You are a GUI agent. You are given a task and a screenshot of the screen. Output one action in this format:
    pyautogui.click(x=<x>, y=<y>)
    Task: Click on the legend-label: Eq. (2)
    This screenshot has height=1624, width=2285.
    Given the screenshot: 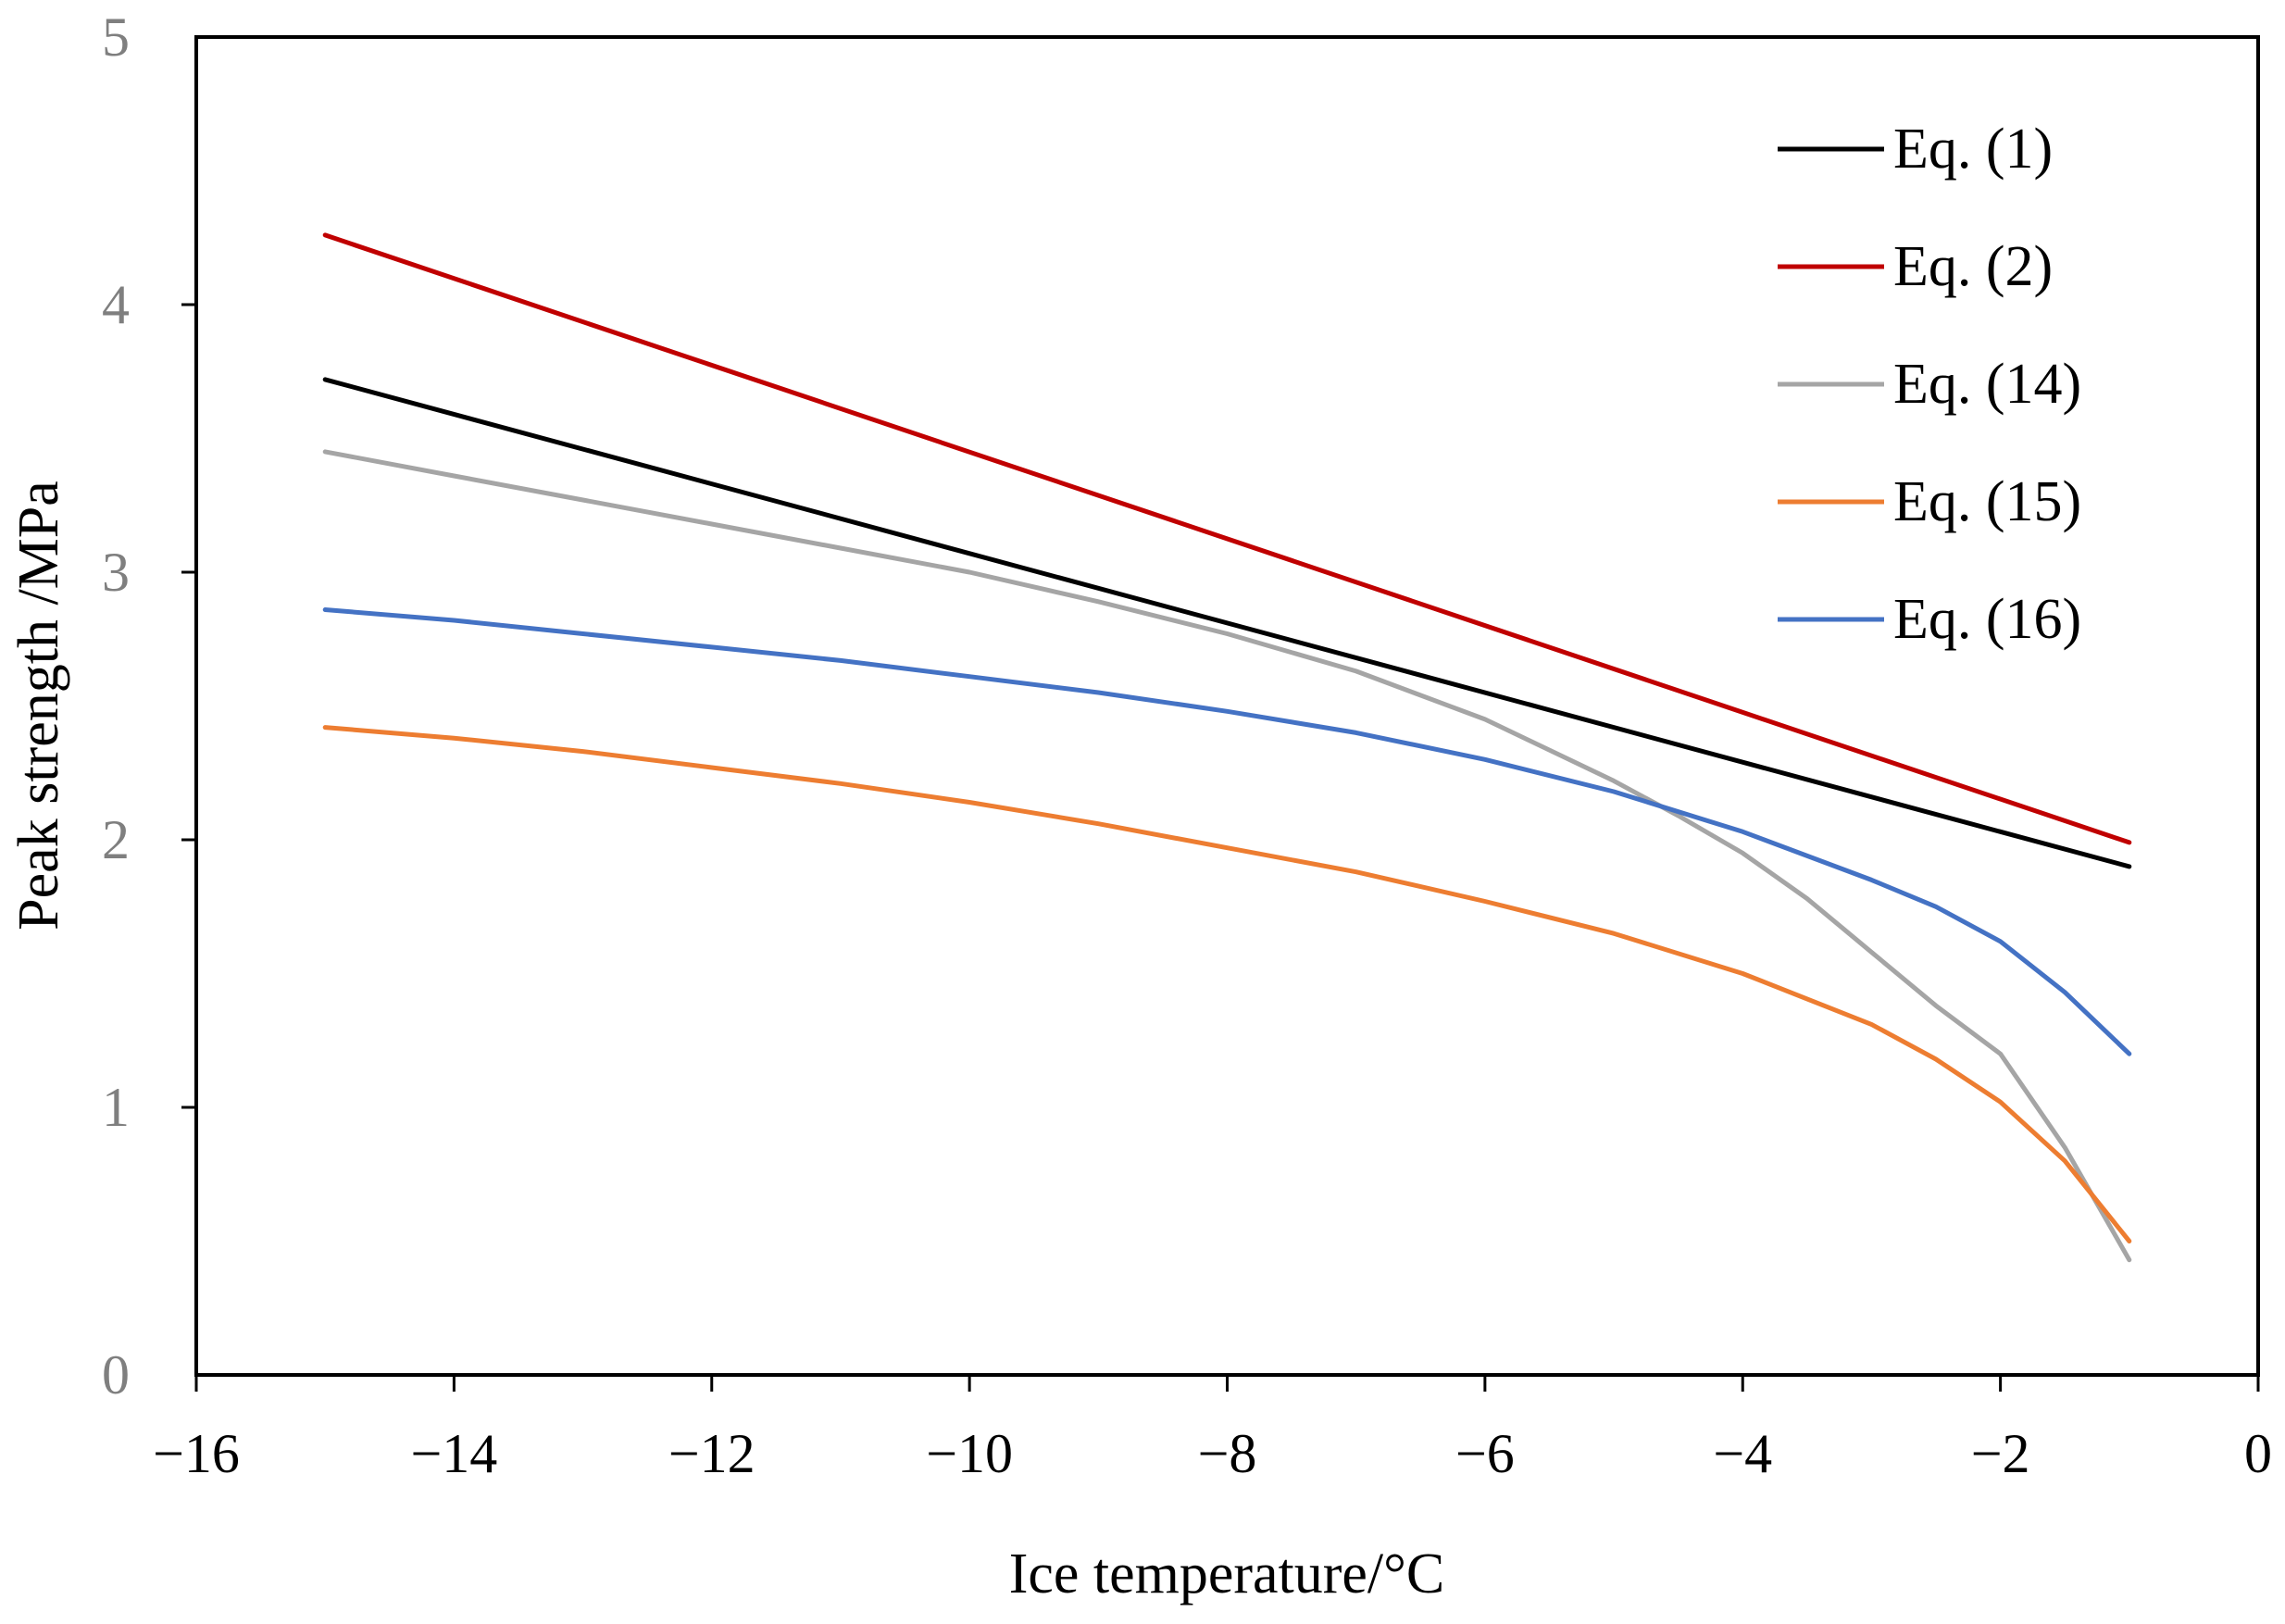 What is the action you would take?
    pyautogui.click(x=1973, y=266)
    